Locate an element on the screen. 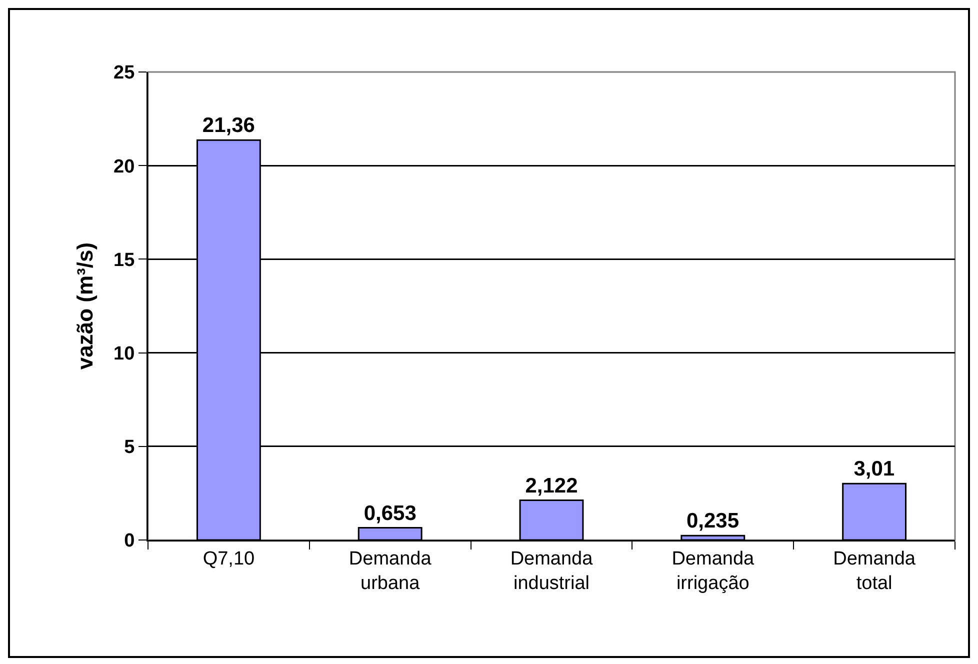  y-tick-label: 25 is located at coordinates (125, 73).